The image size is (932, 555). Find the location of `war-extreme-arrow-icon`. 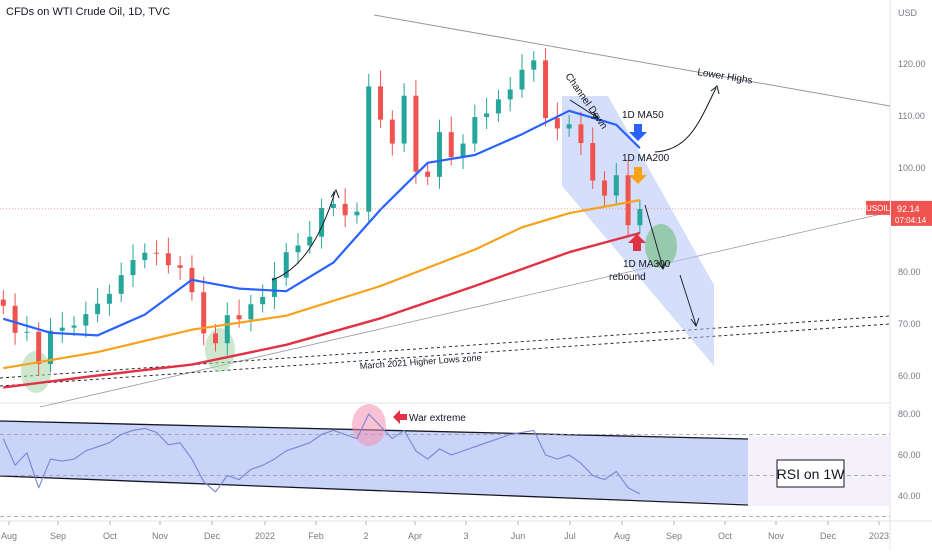

war-extreme-arrow-icon is located at coordinates (400, 417).